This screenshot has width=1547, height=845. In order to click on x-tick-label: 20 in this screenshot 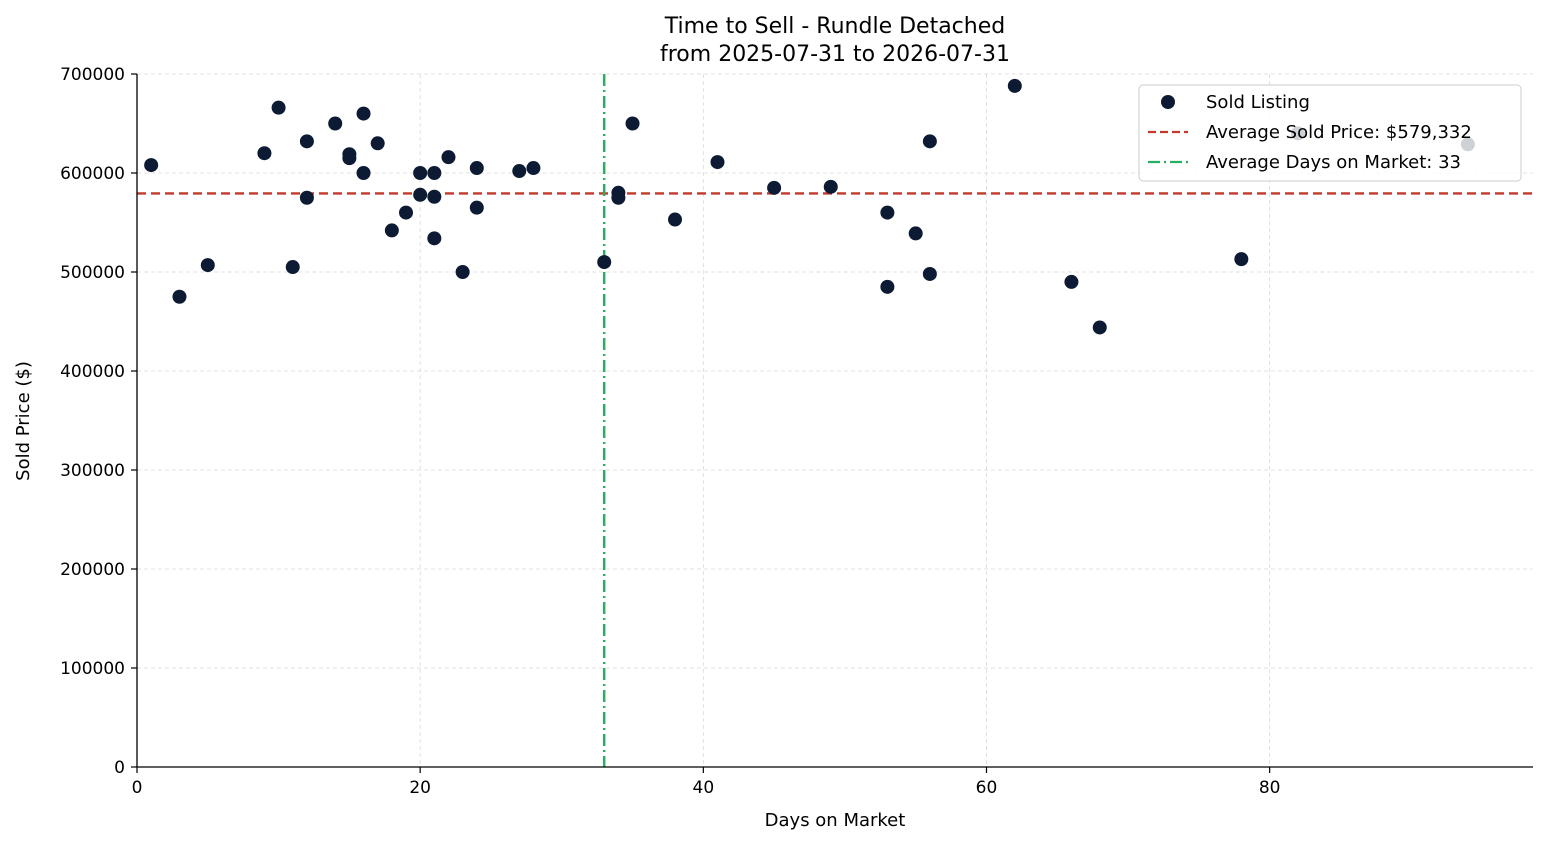, I will do `click(420, 788)`.